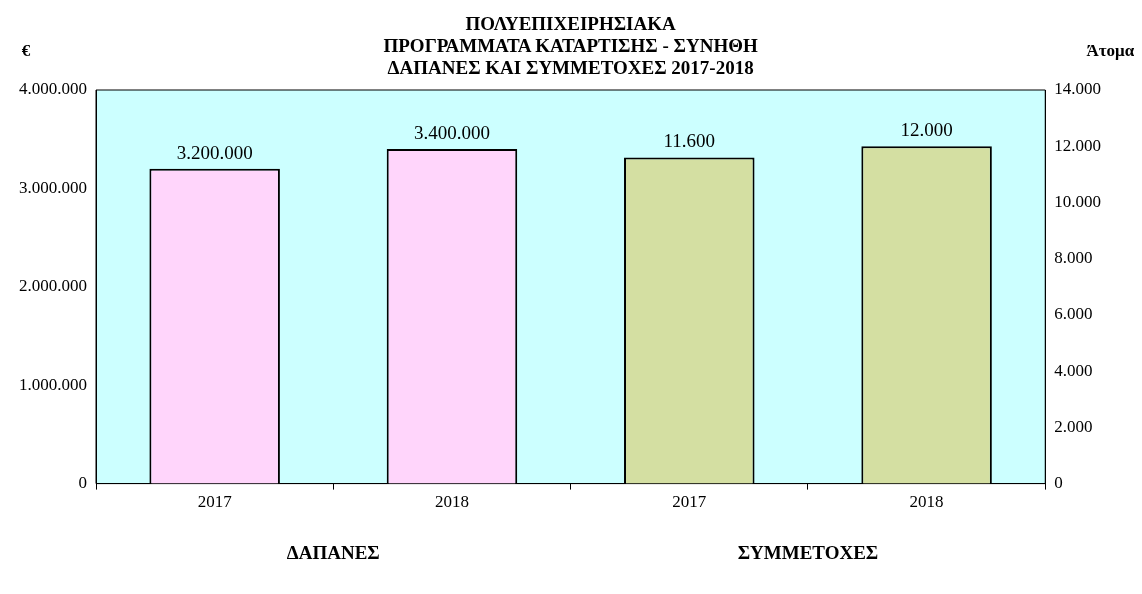  I want to click on y-tick-label: 2.000.000, so click(53, 286).